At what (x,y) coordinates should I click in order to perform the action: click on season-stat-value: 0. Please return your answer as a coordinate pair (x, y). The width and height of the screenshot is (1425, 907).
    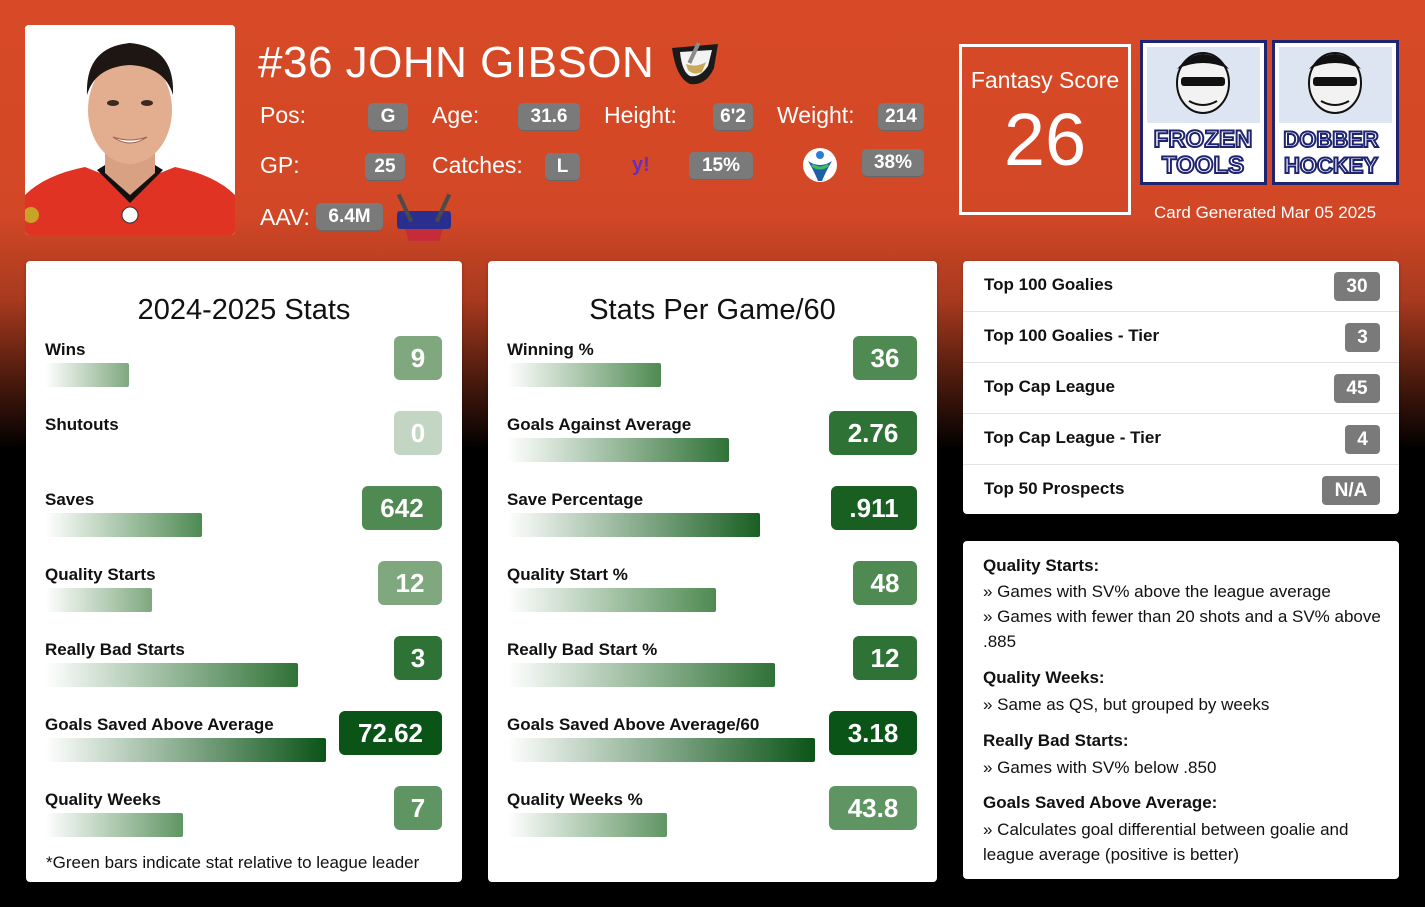
    Looking at the image, I should click on (418, 433).